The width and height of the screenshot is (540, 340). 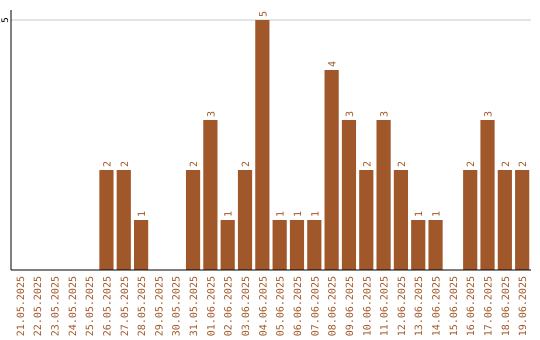 I want to click on x-tick-label: 14.06.2025, so click(x=437, y=306).